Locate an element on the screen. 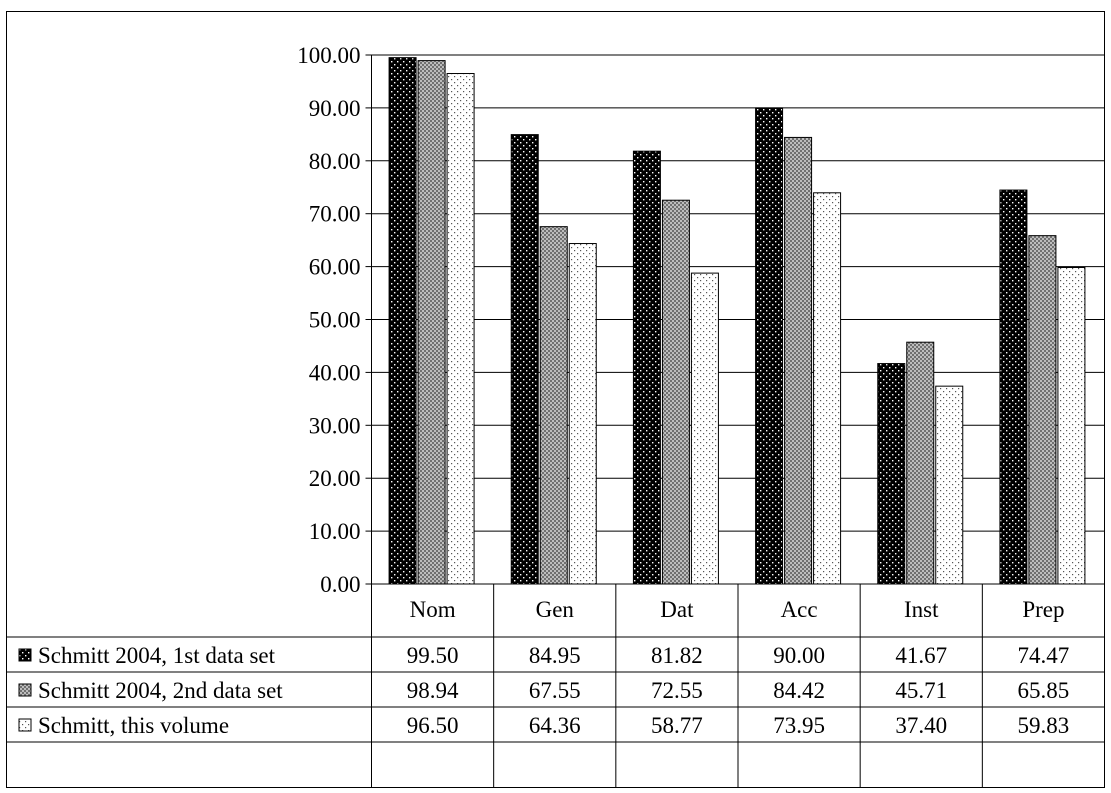 The image size is (1111, 793). y-tick-label: 30.00 is located at coordinates (335, 425).